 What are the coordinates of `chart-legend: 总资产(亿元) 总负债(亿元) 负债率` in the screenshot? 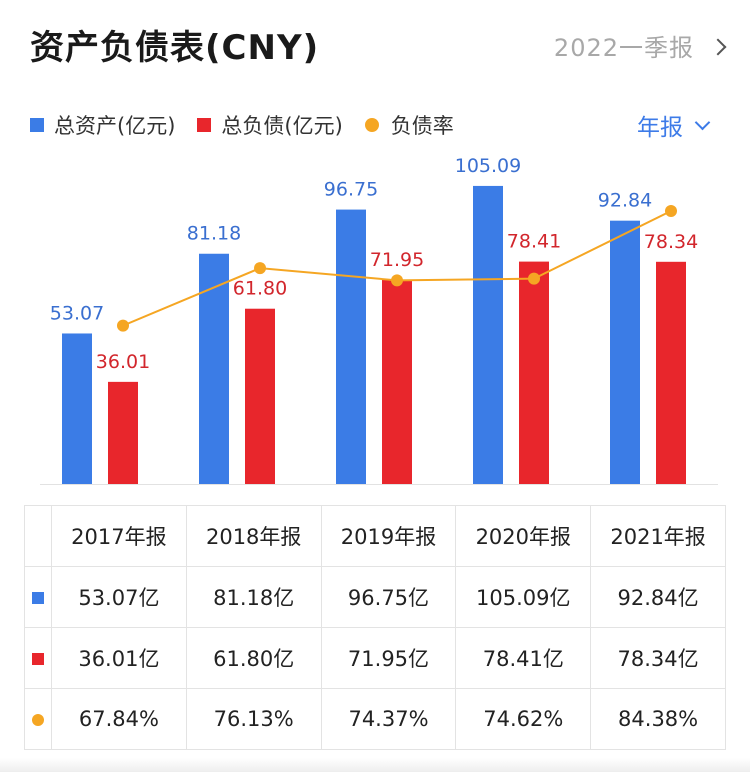 It's located at (253, 125).